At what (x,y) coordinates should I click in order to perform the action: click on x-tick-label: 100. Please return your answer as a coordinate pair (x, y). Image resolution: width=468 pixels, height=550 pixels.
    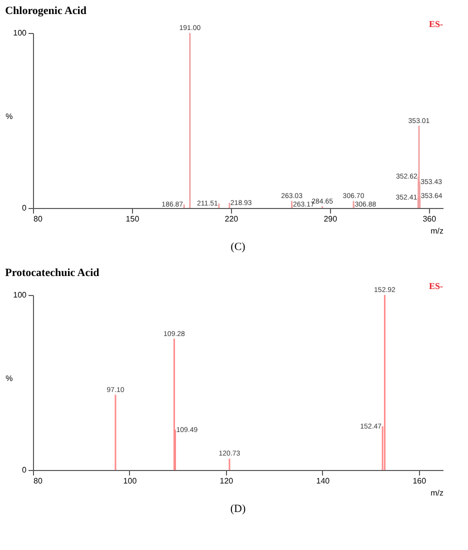
    Looking at the image, I should click on (130, 481).